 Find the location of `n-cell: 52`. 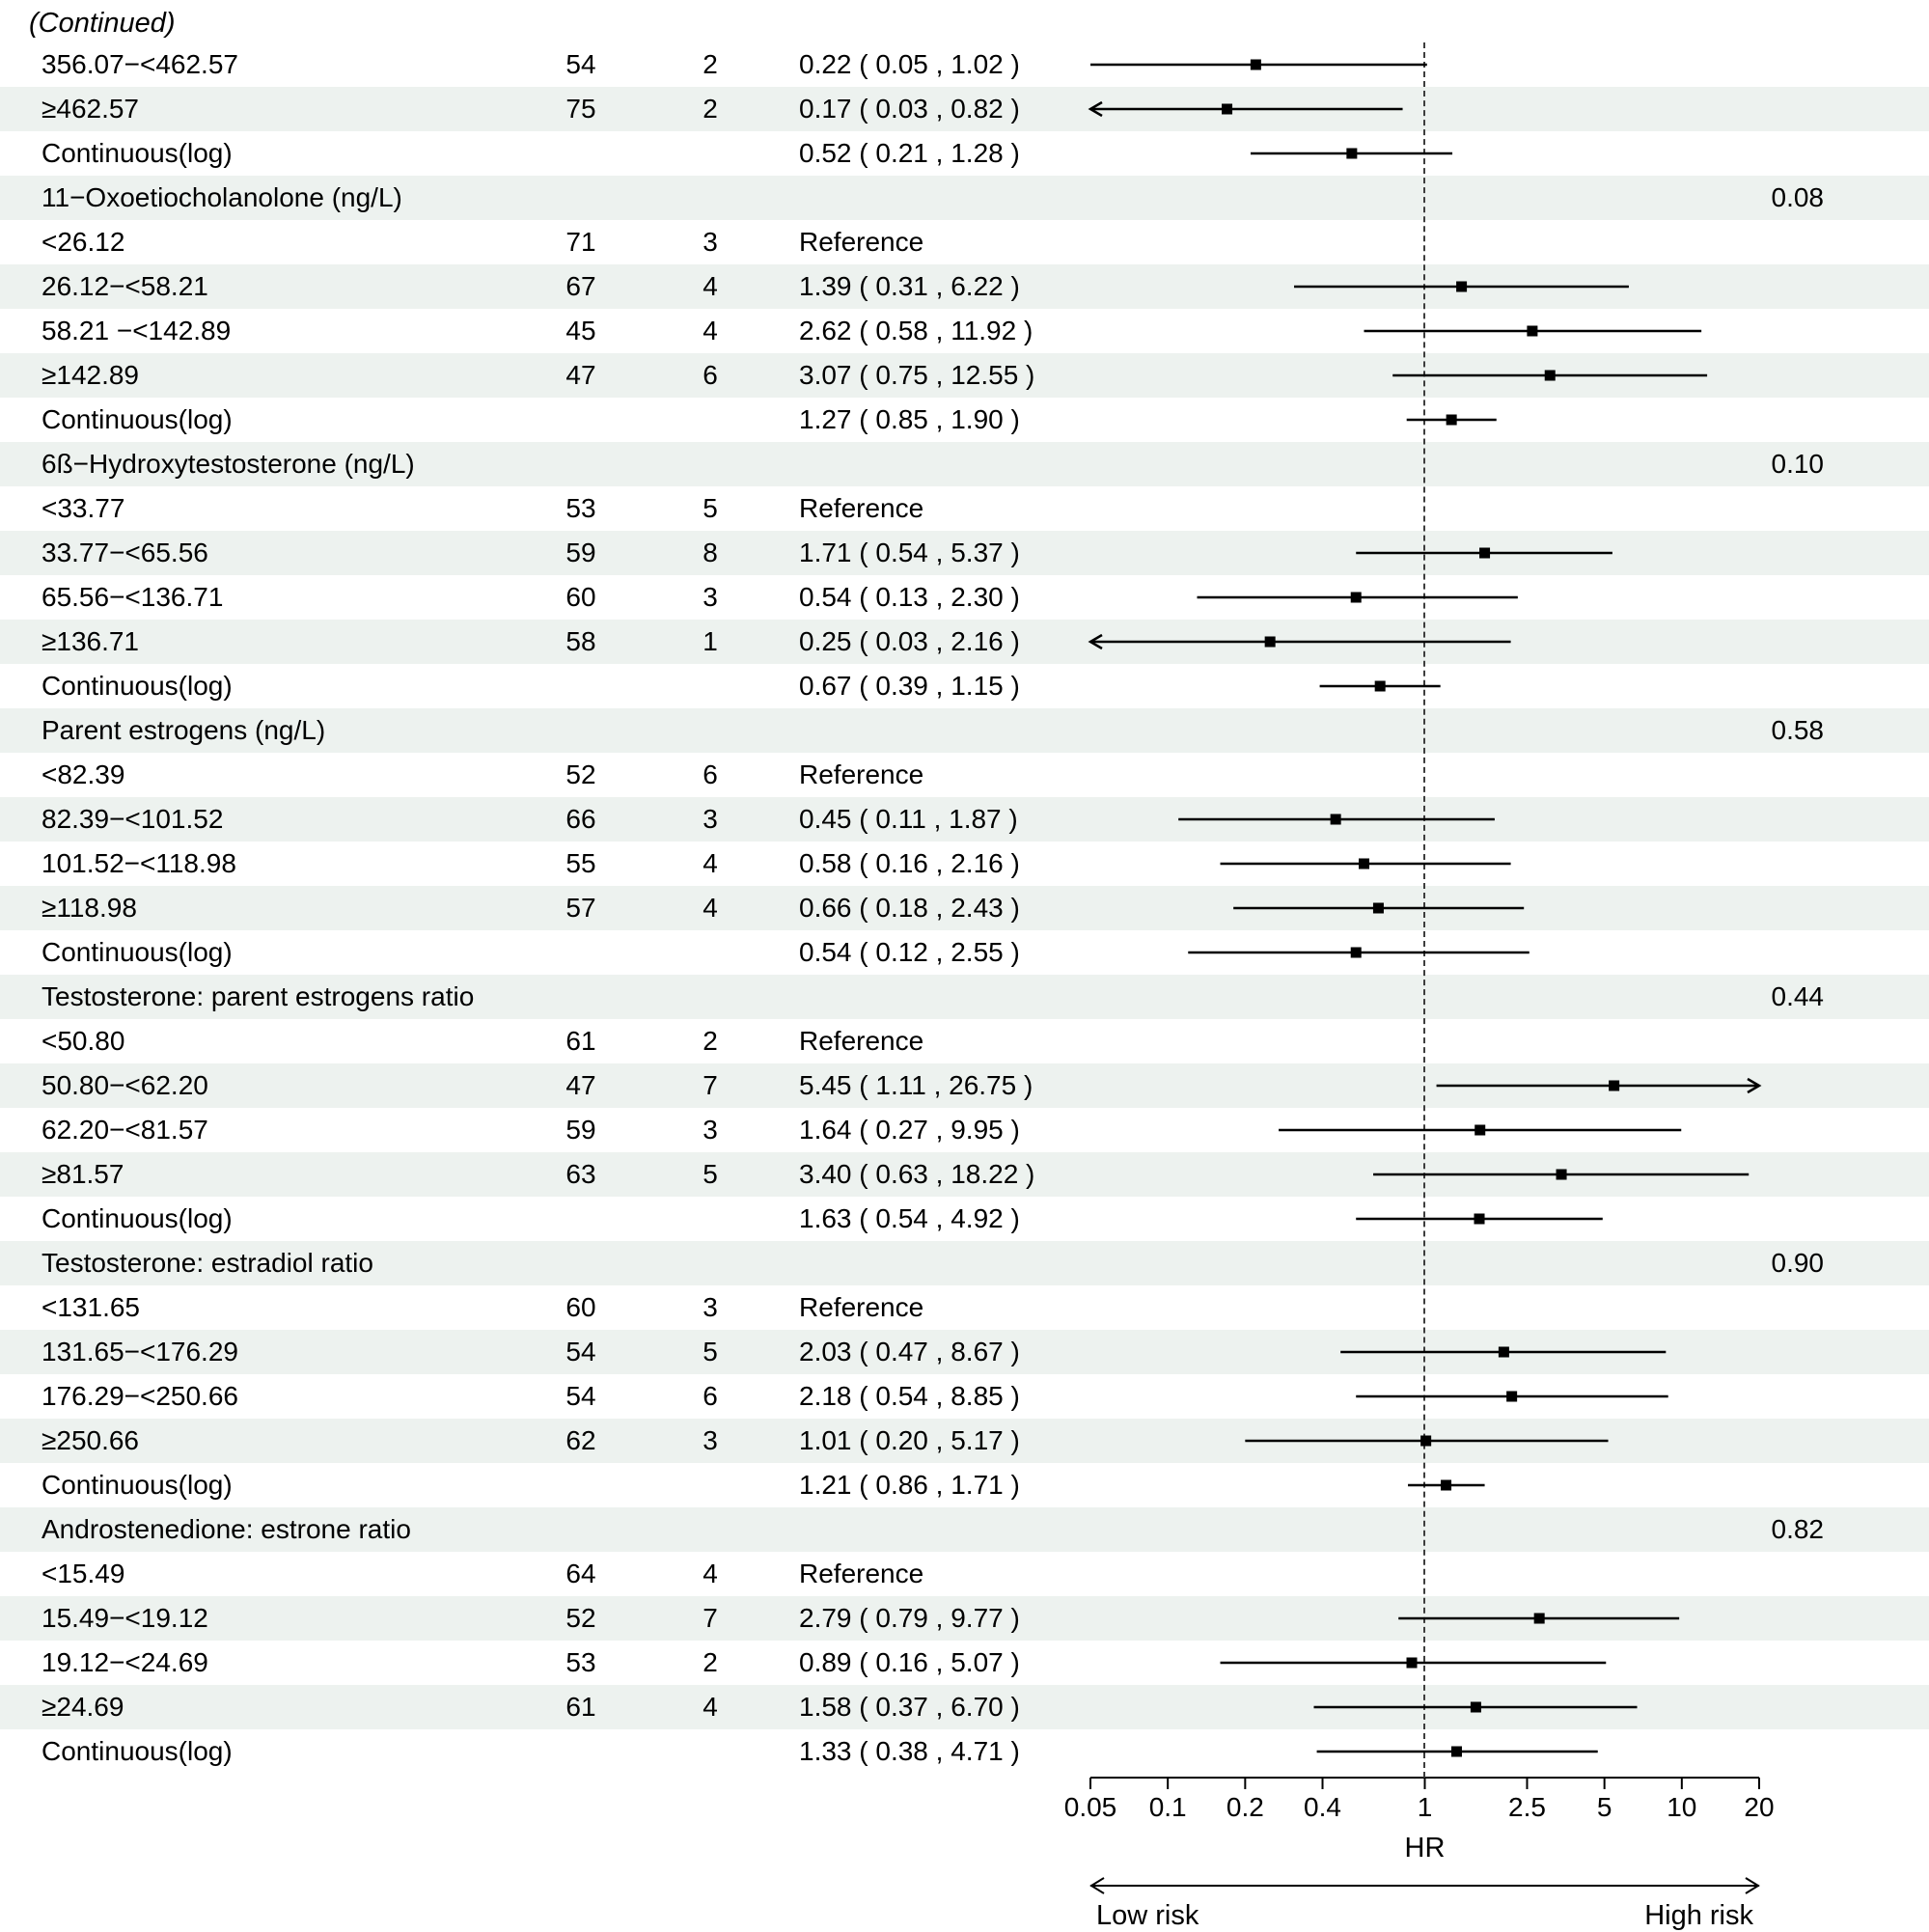

n-cell: 52 is located at coordinates (581, 1618).